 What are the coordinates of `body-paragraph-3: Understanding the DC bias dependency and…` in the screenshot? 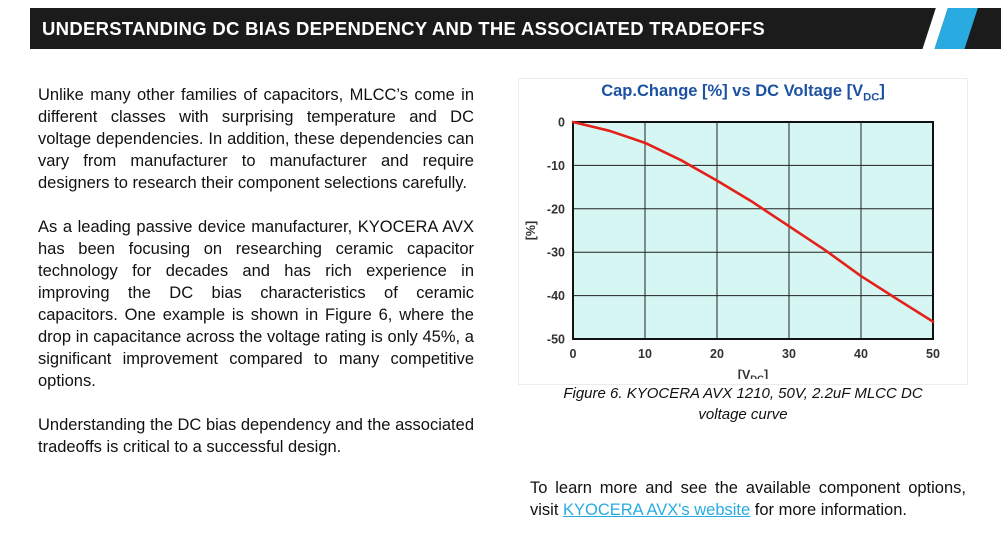 It's located at (256, 436).